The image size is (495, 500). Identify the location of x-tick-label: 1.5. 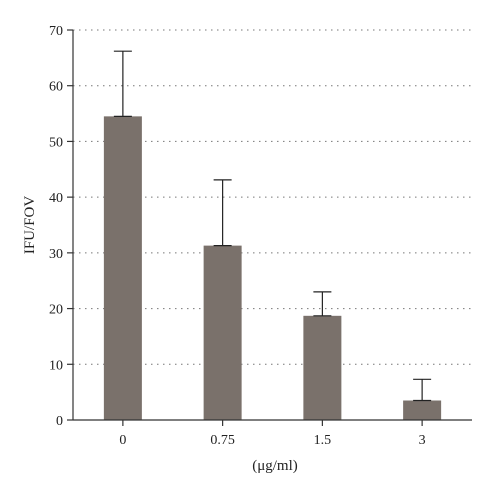
(323, 440).